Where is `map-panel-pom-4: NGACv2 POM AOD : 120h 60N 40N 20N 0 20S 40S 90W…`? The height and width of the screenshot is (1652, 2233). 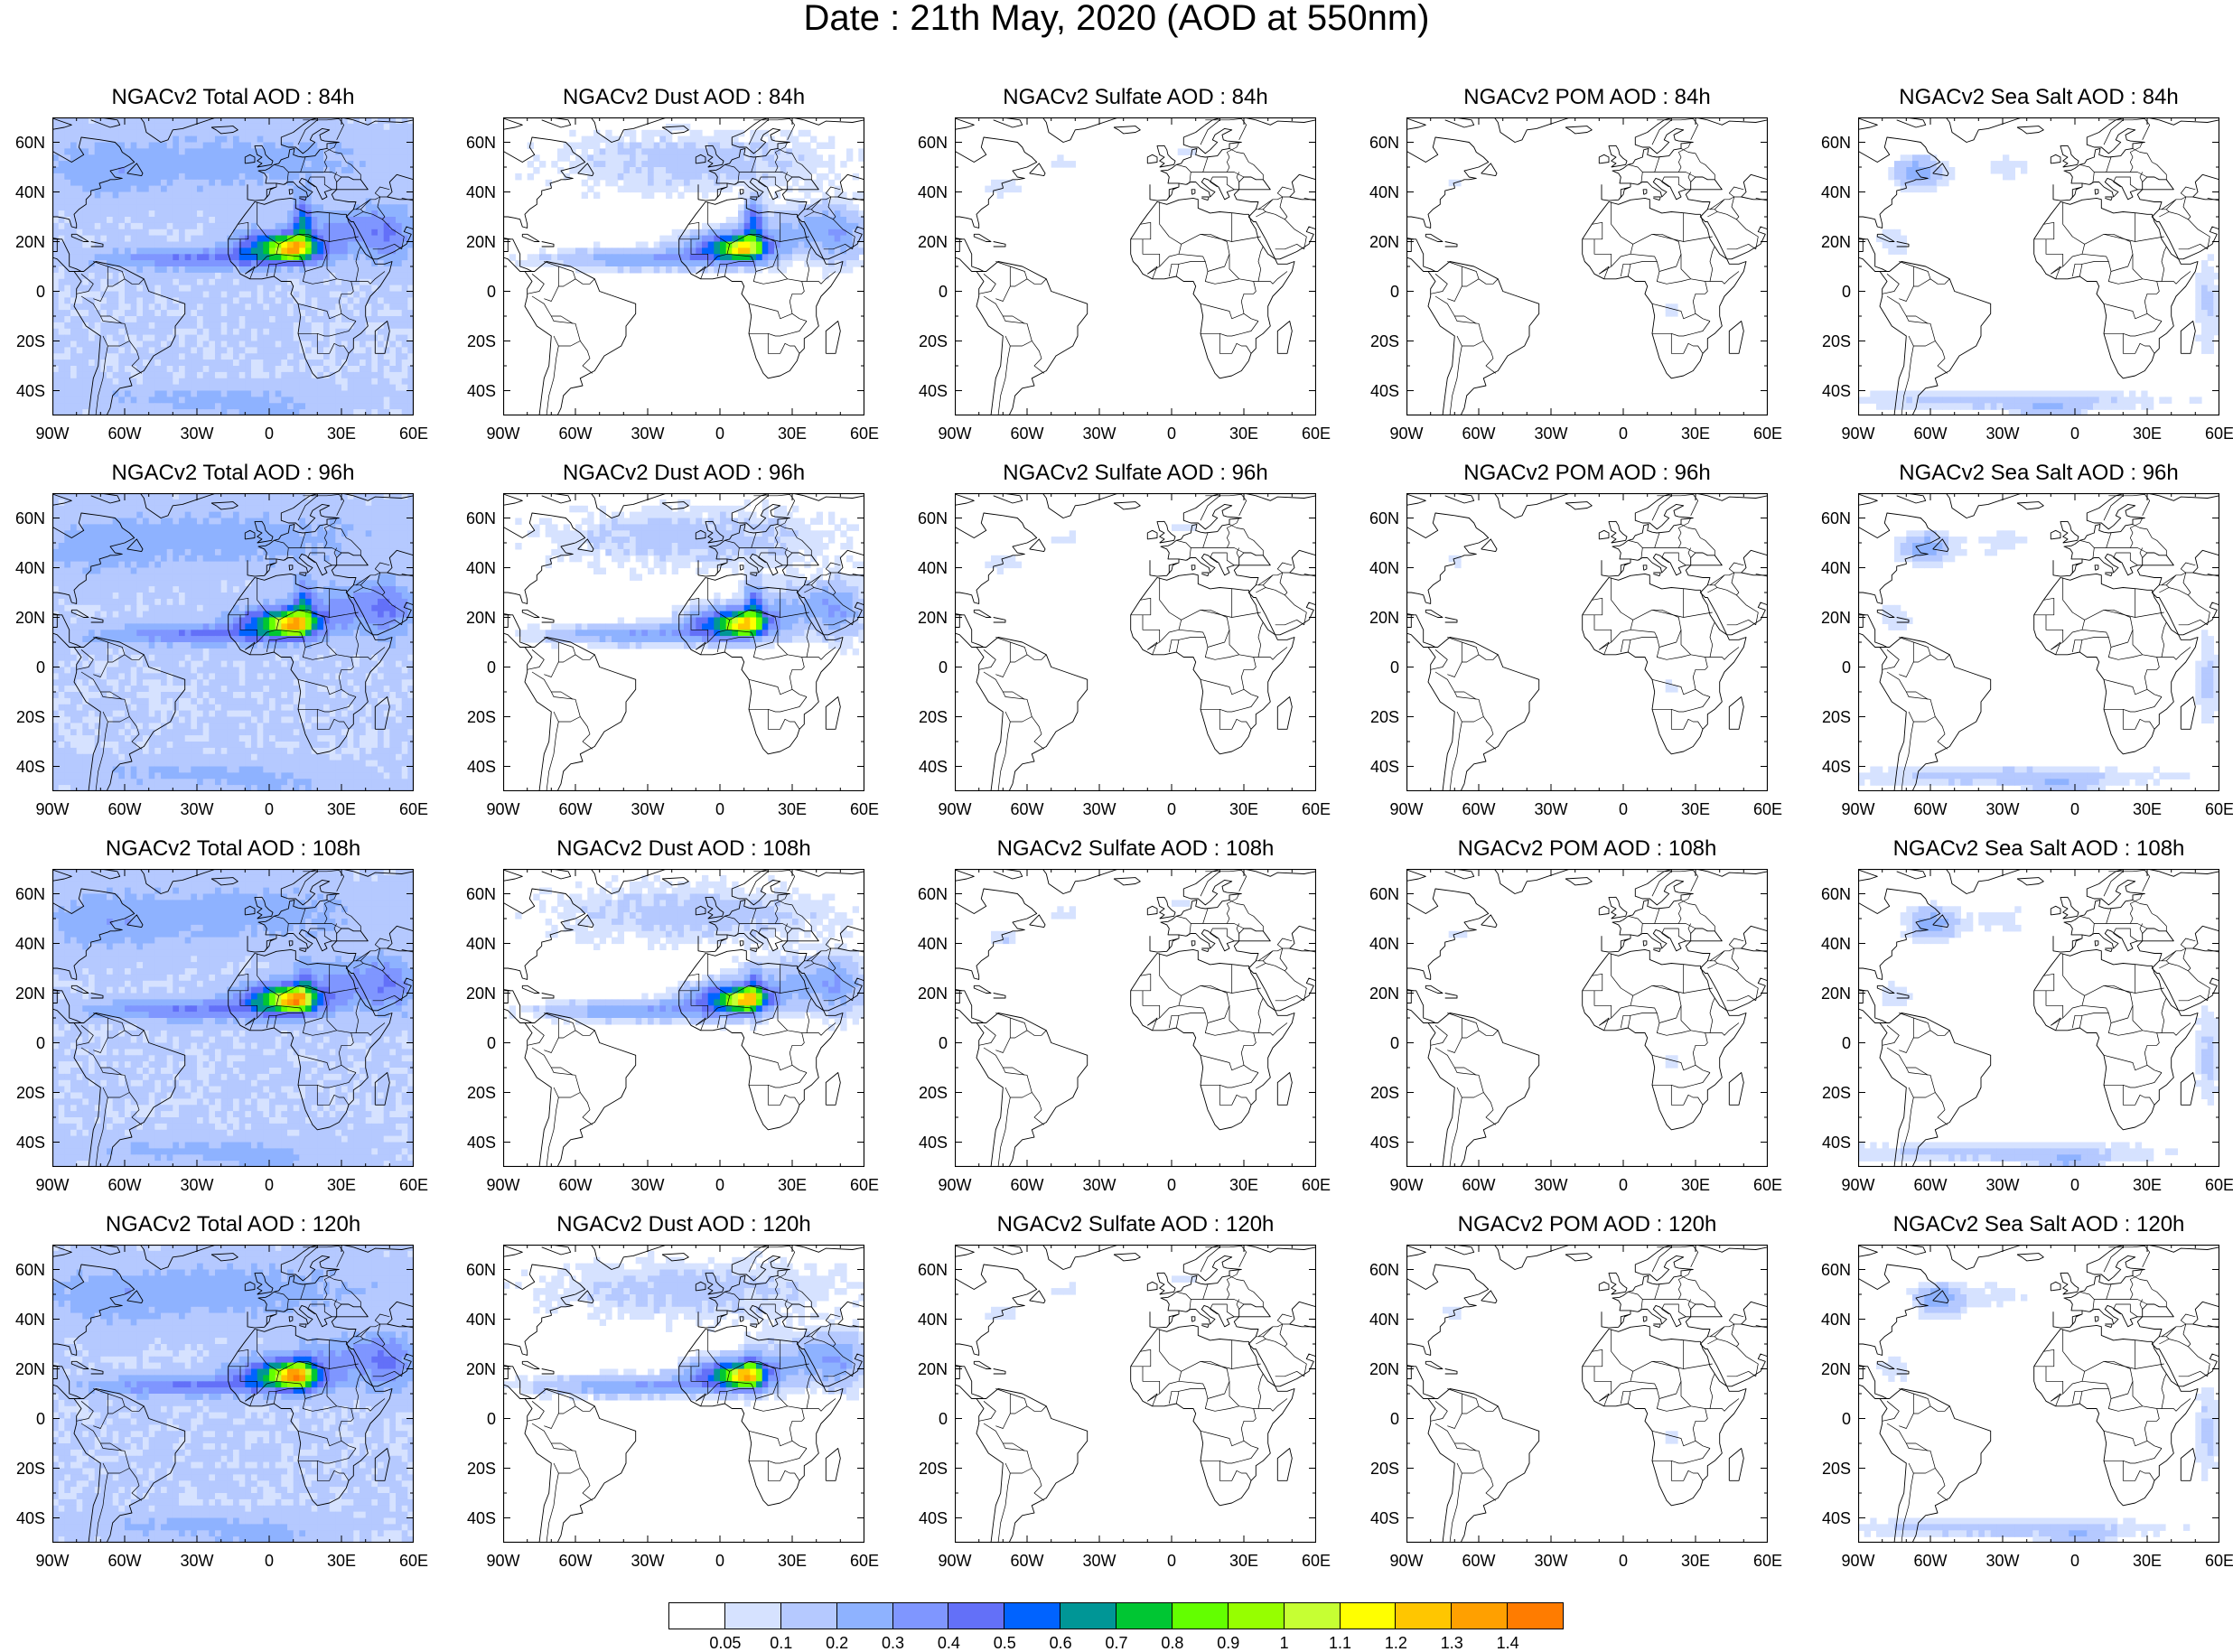
map-panel-pom-4: NGACv2 POM AOD : 120h 60N 40N 20N 0 20S 40S 90W… is located at coordinates (1575, 1398).